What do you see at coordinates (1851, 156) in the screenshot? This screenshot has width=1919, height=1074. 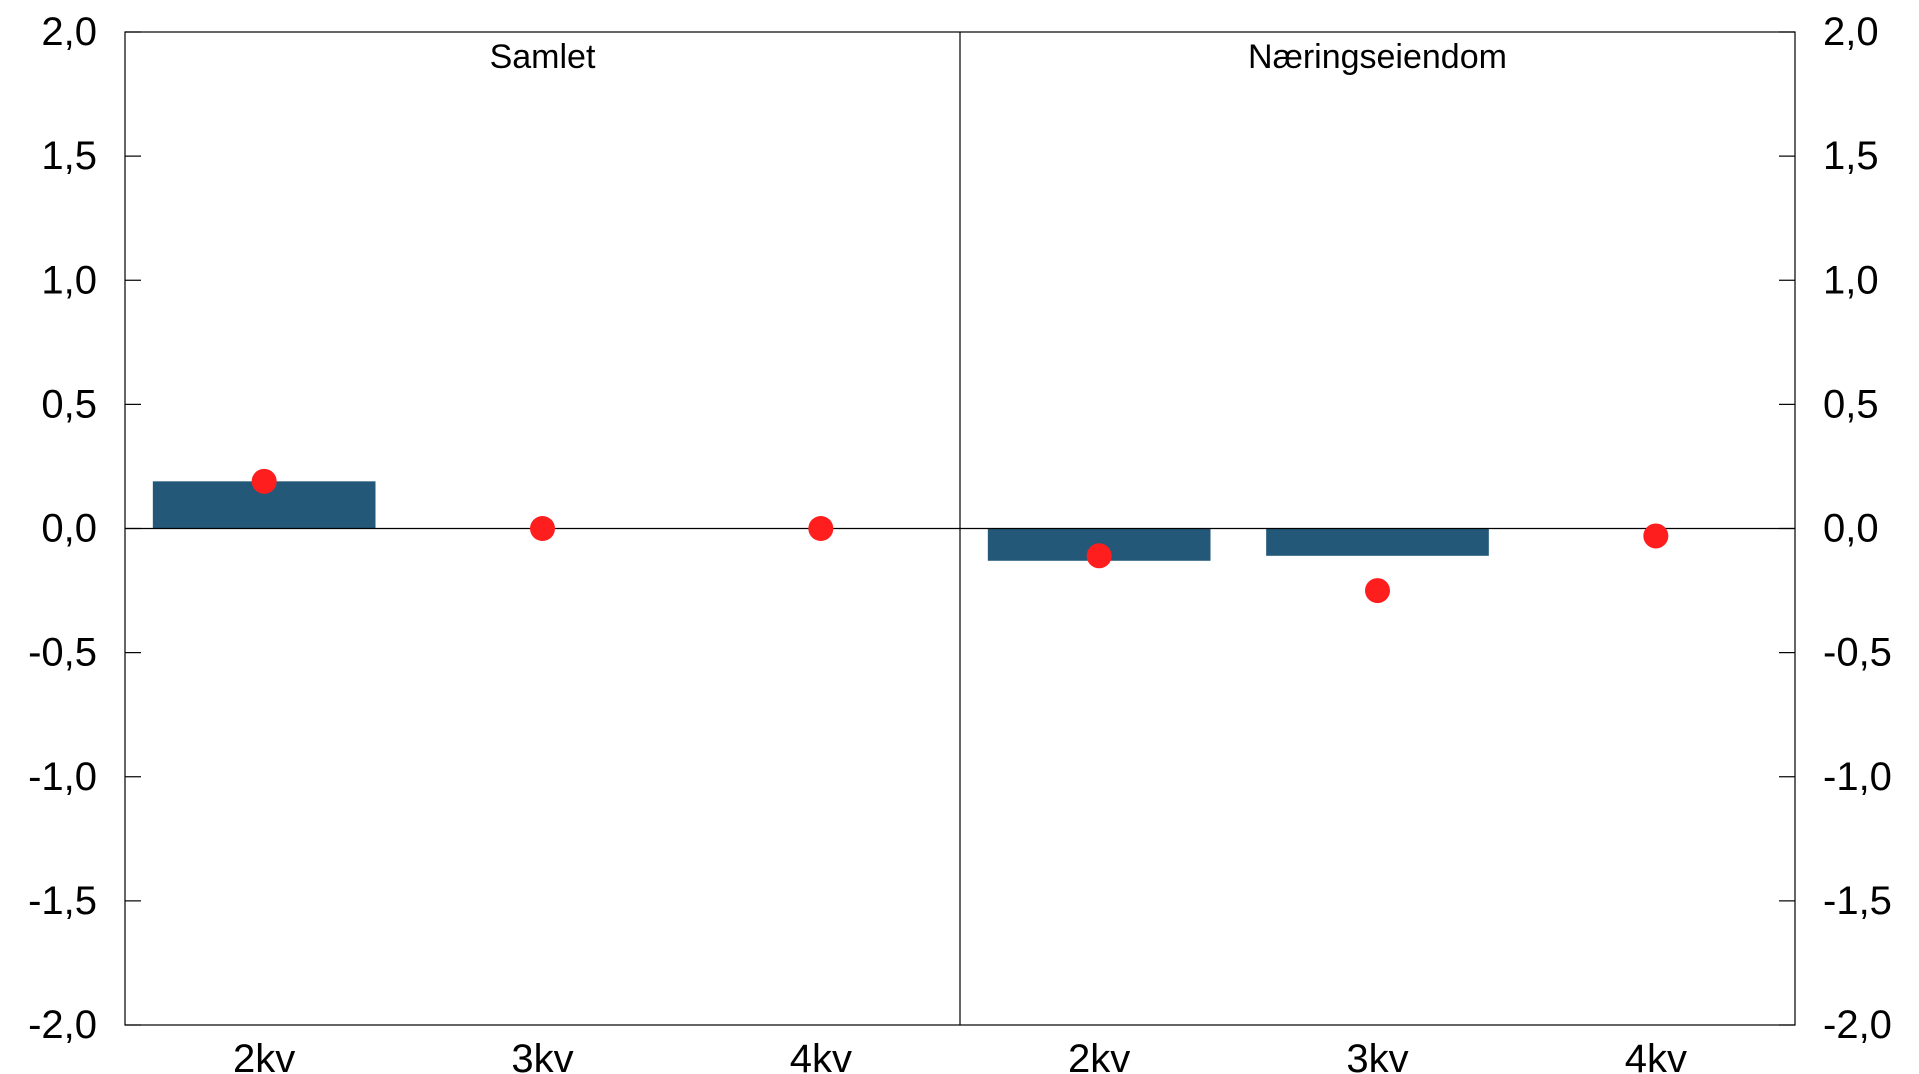 I see `y-tick-label-right: 1,5` at bounding box center [1851, 156].